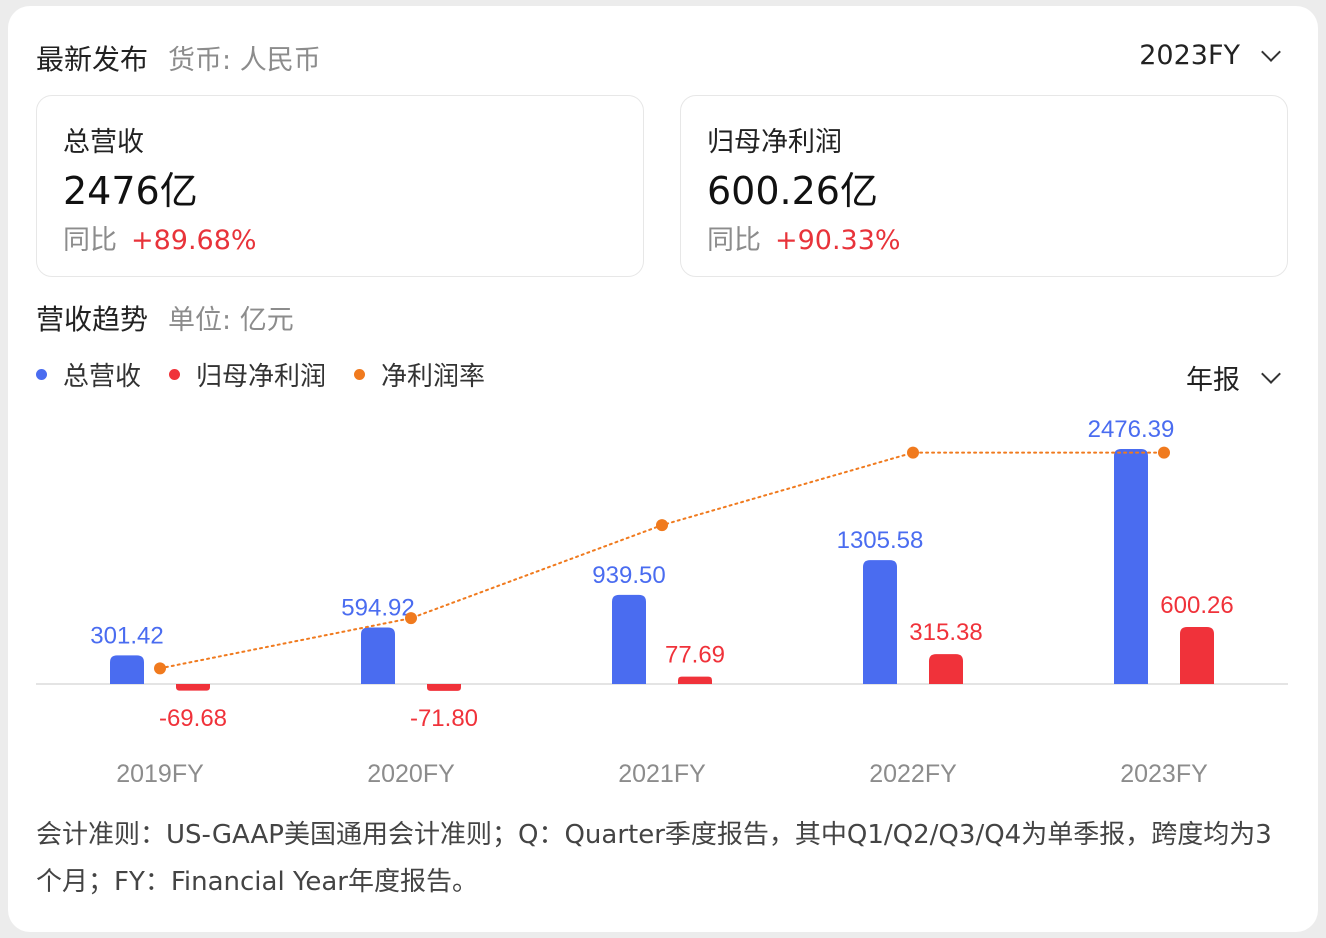 The width and height of the screenshot is (1326, 938). Describe the element at coordinates (734, 240) in the screenshot. I see `net-profit-yoy-label: 同比` at that location.